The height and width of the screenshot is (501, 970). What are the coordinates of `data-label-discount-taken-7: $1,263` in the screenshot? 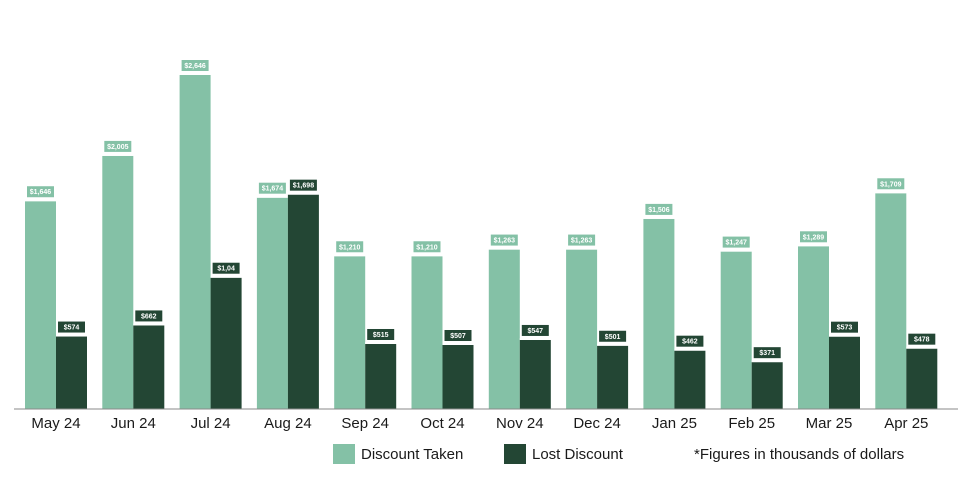 It's located at (582, 241).